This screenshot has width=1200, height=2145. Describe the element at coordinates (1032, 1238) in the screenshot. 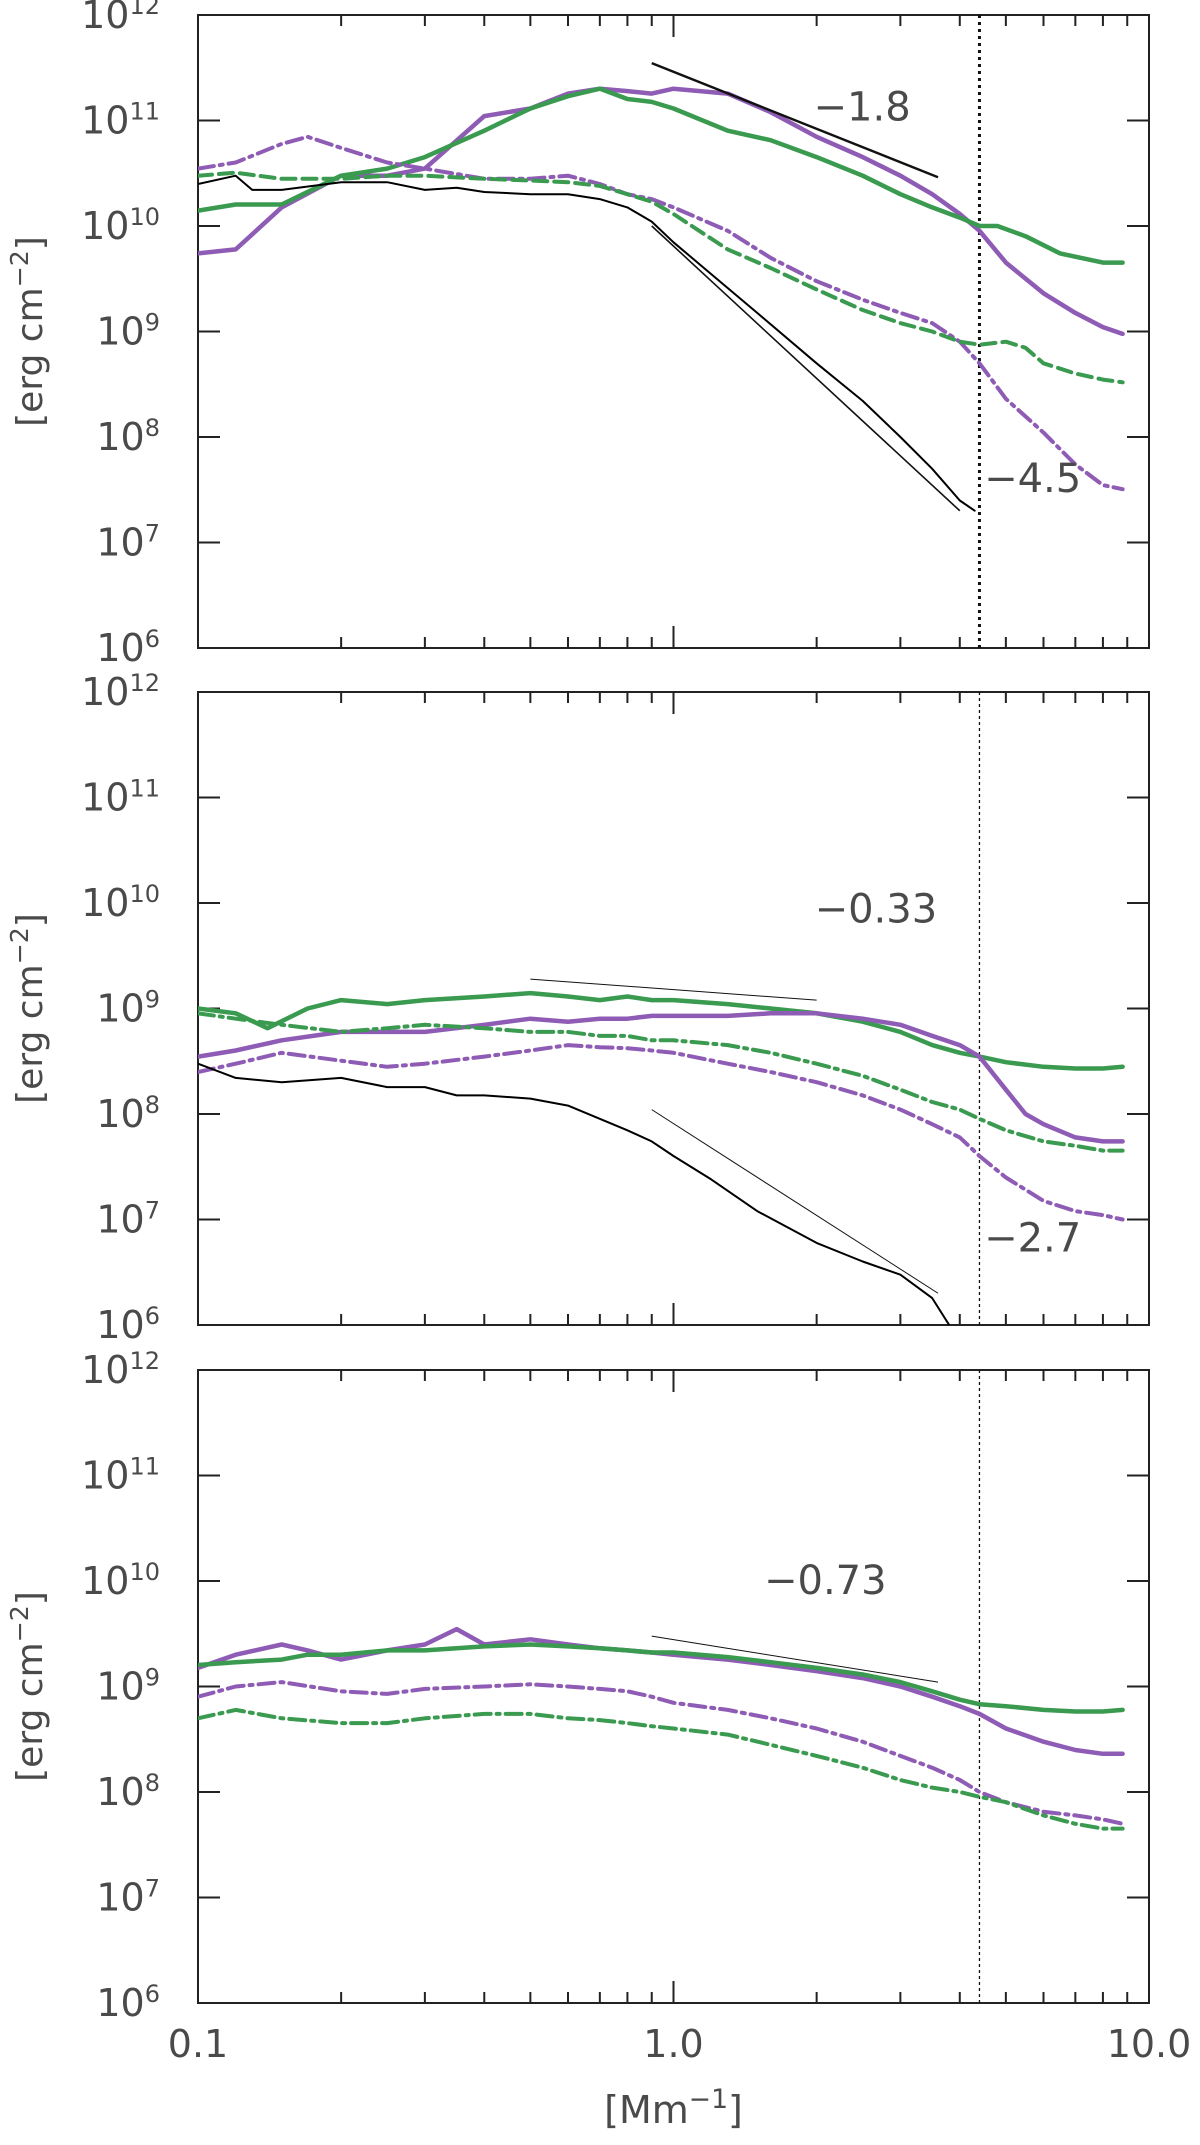

I see `slope-annotation: −2.7` at that location.